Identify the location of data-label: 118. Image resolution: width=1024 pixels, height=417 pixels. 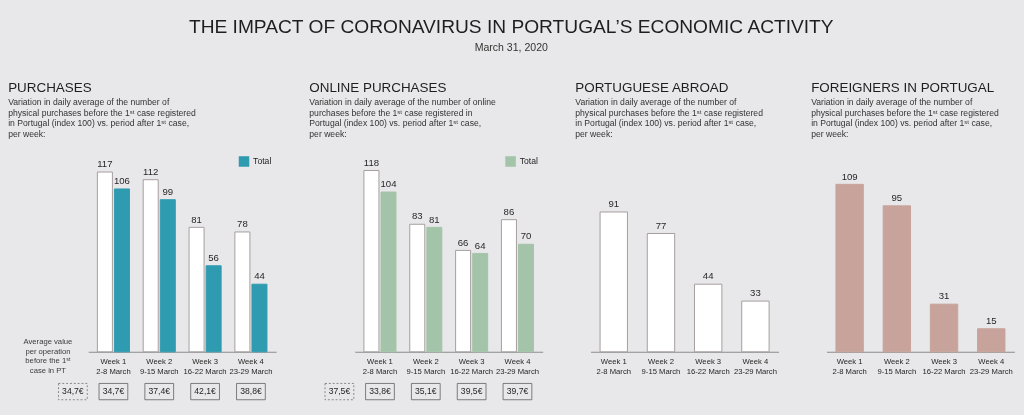
(371, 162).